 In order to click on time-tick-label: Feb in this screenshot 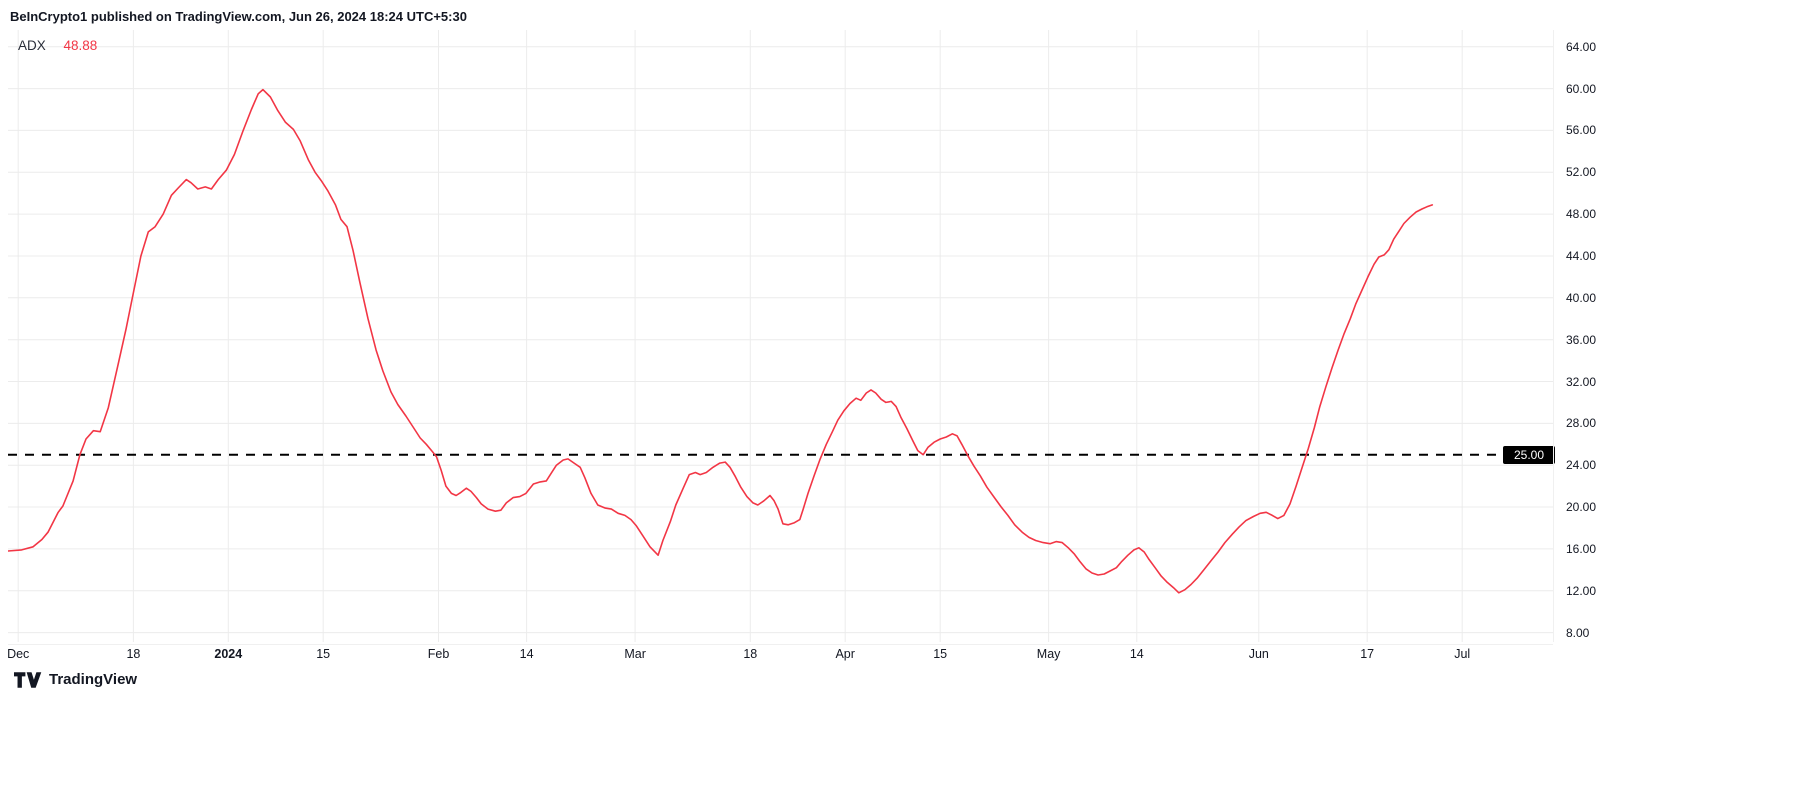, I will do `click(438, 654)`.